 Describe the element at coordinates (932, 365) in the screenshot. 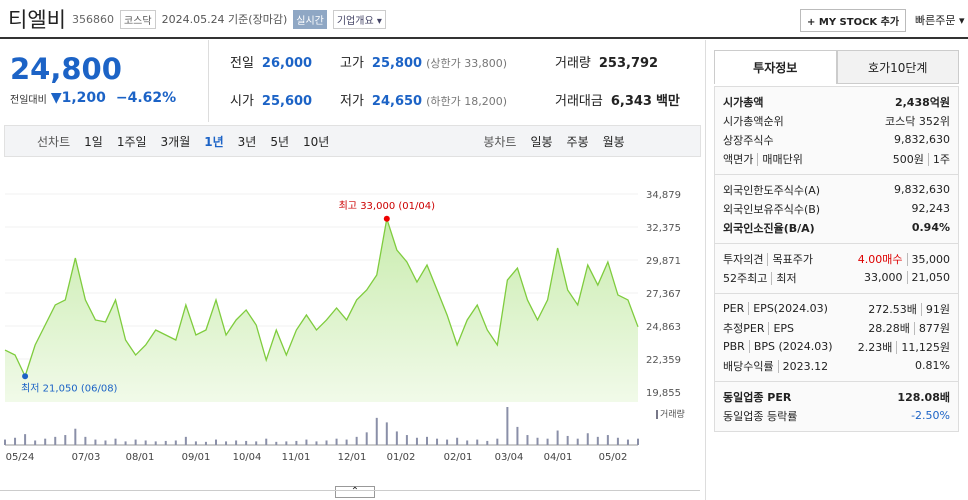

I see `value-part: 0.81%` at that location.